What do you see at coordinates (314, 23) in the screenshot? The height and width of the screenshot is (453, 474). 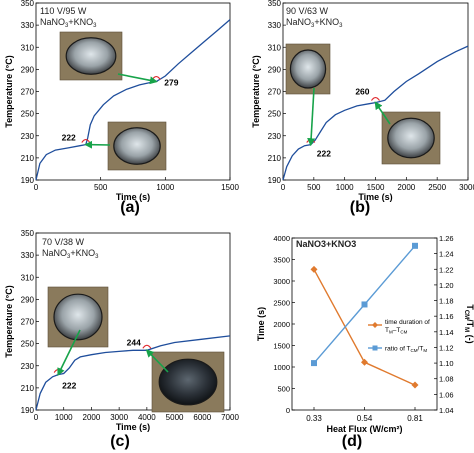 I see `panel-b-salt: NaNO3+KNO3` at bounding box center [314, 23].